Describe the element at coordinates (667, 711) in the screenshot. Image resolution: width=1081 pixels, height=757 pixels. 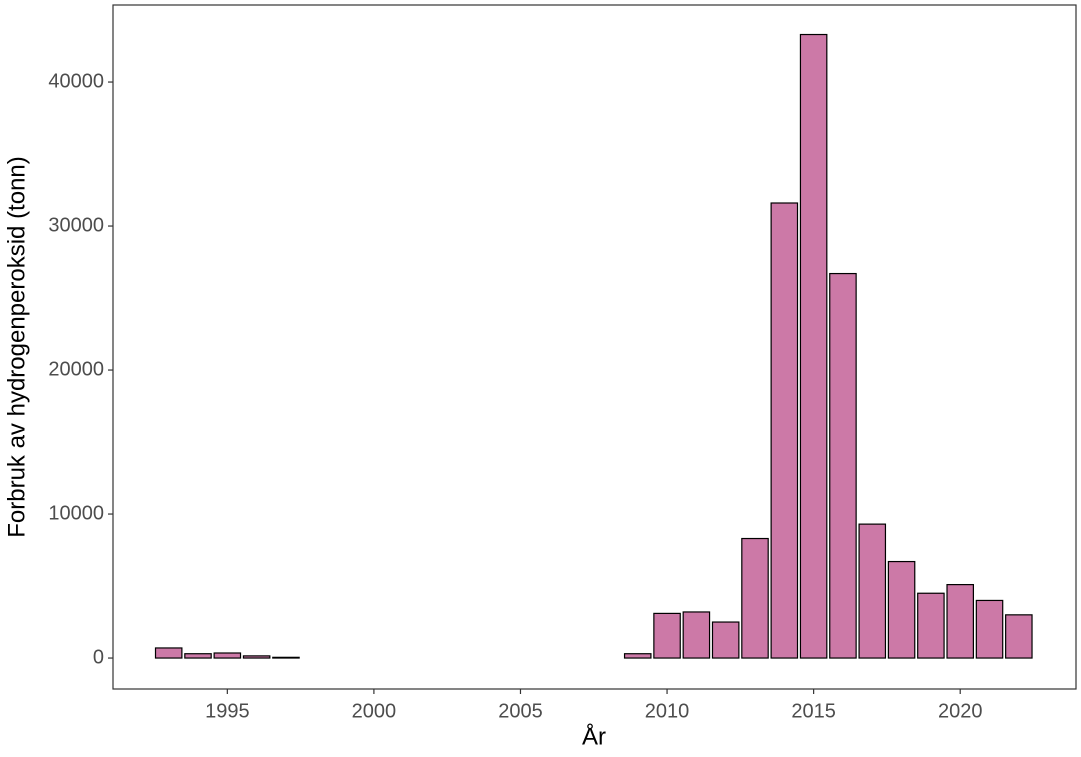
I see `x-tick-label: 2010` at that location.